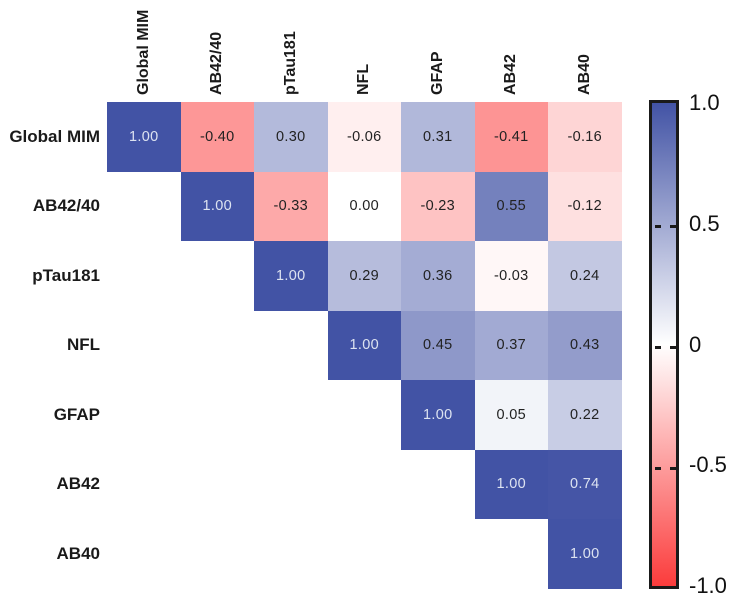 The height and width of the screenshot is (607, 736). Describe the element at coordinates (704, 102) in the screenshot. I see `colorbar-tick-label-1-0: 1.0` at that location.